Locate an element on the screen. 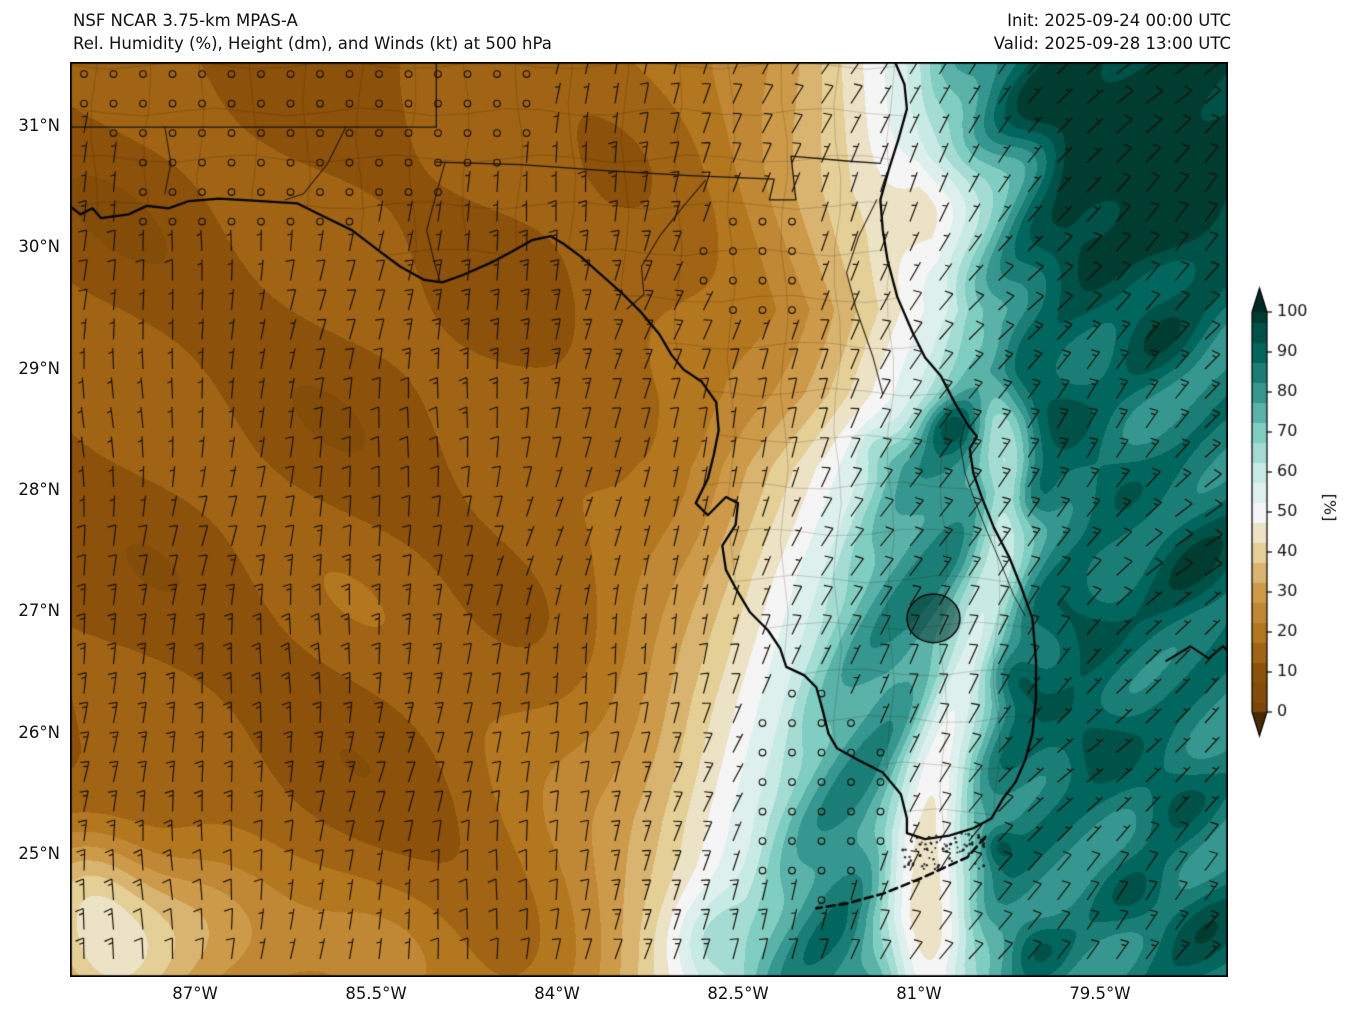 This screenshot has height=1023, width=1361. x-tick-label: 81°W is located at coordinates (919, 993).